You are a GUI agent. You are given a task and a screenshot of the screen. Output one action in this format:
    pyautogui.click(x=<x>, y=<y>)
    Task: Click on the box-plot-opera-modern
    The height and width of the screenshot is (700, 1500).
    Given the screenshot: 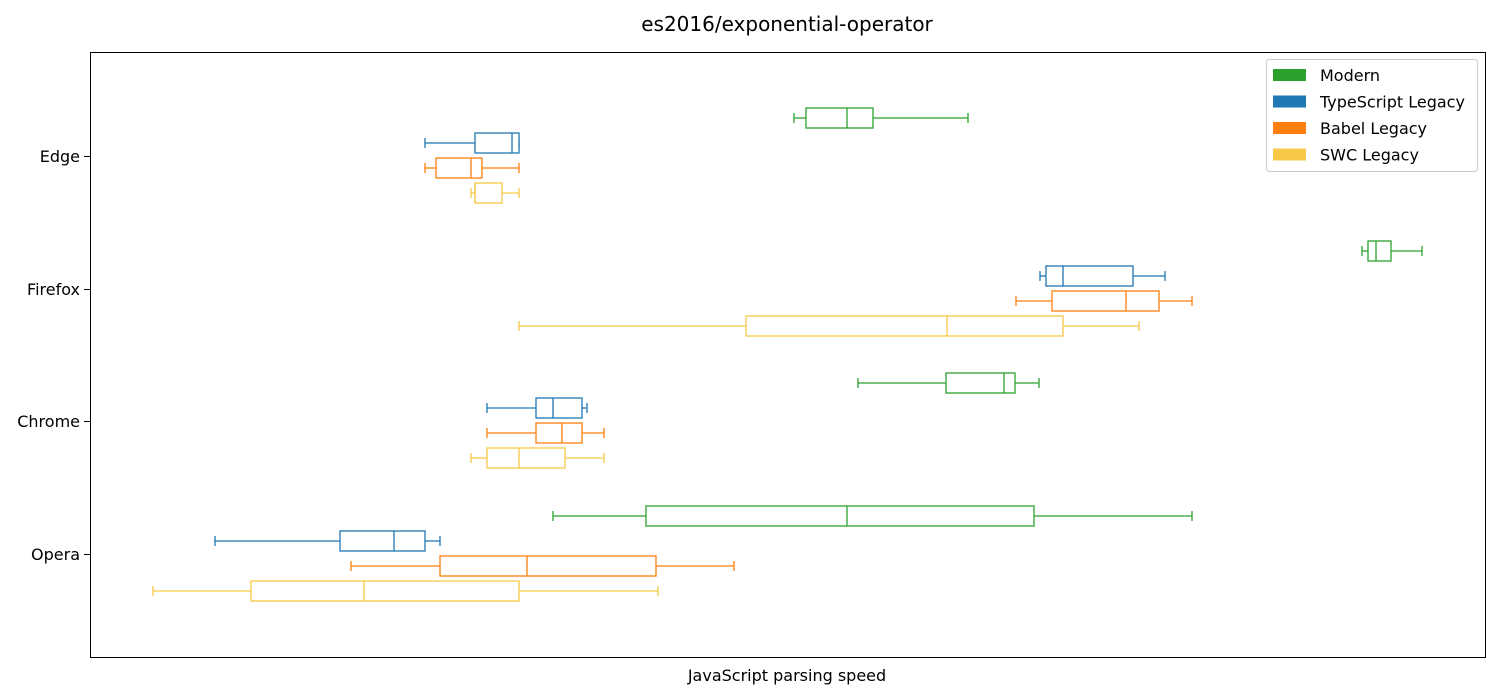 What is the action you would take?
    pyautogui.click(x=872, y=516)
    